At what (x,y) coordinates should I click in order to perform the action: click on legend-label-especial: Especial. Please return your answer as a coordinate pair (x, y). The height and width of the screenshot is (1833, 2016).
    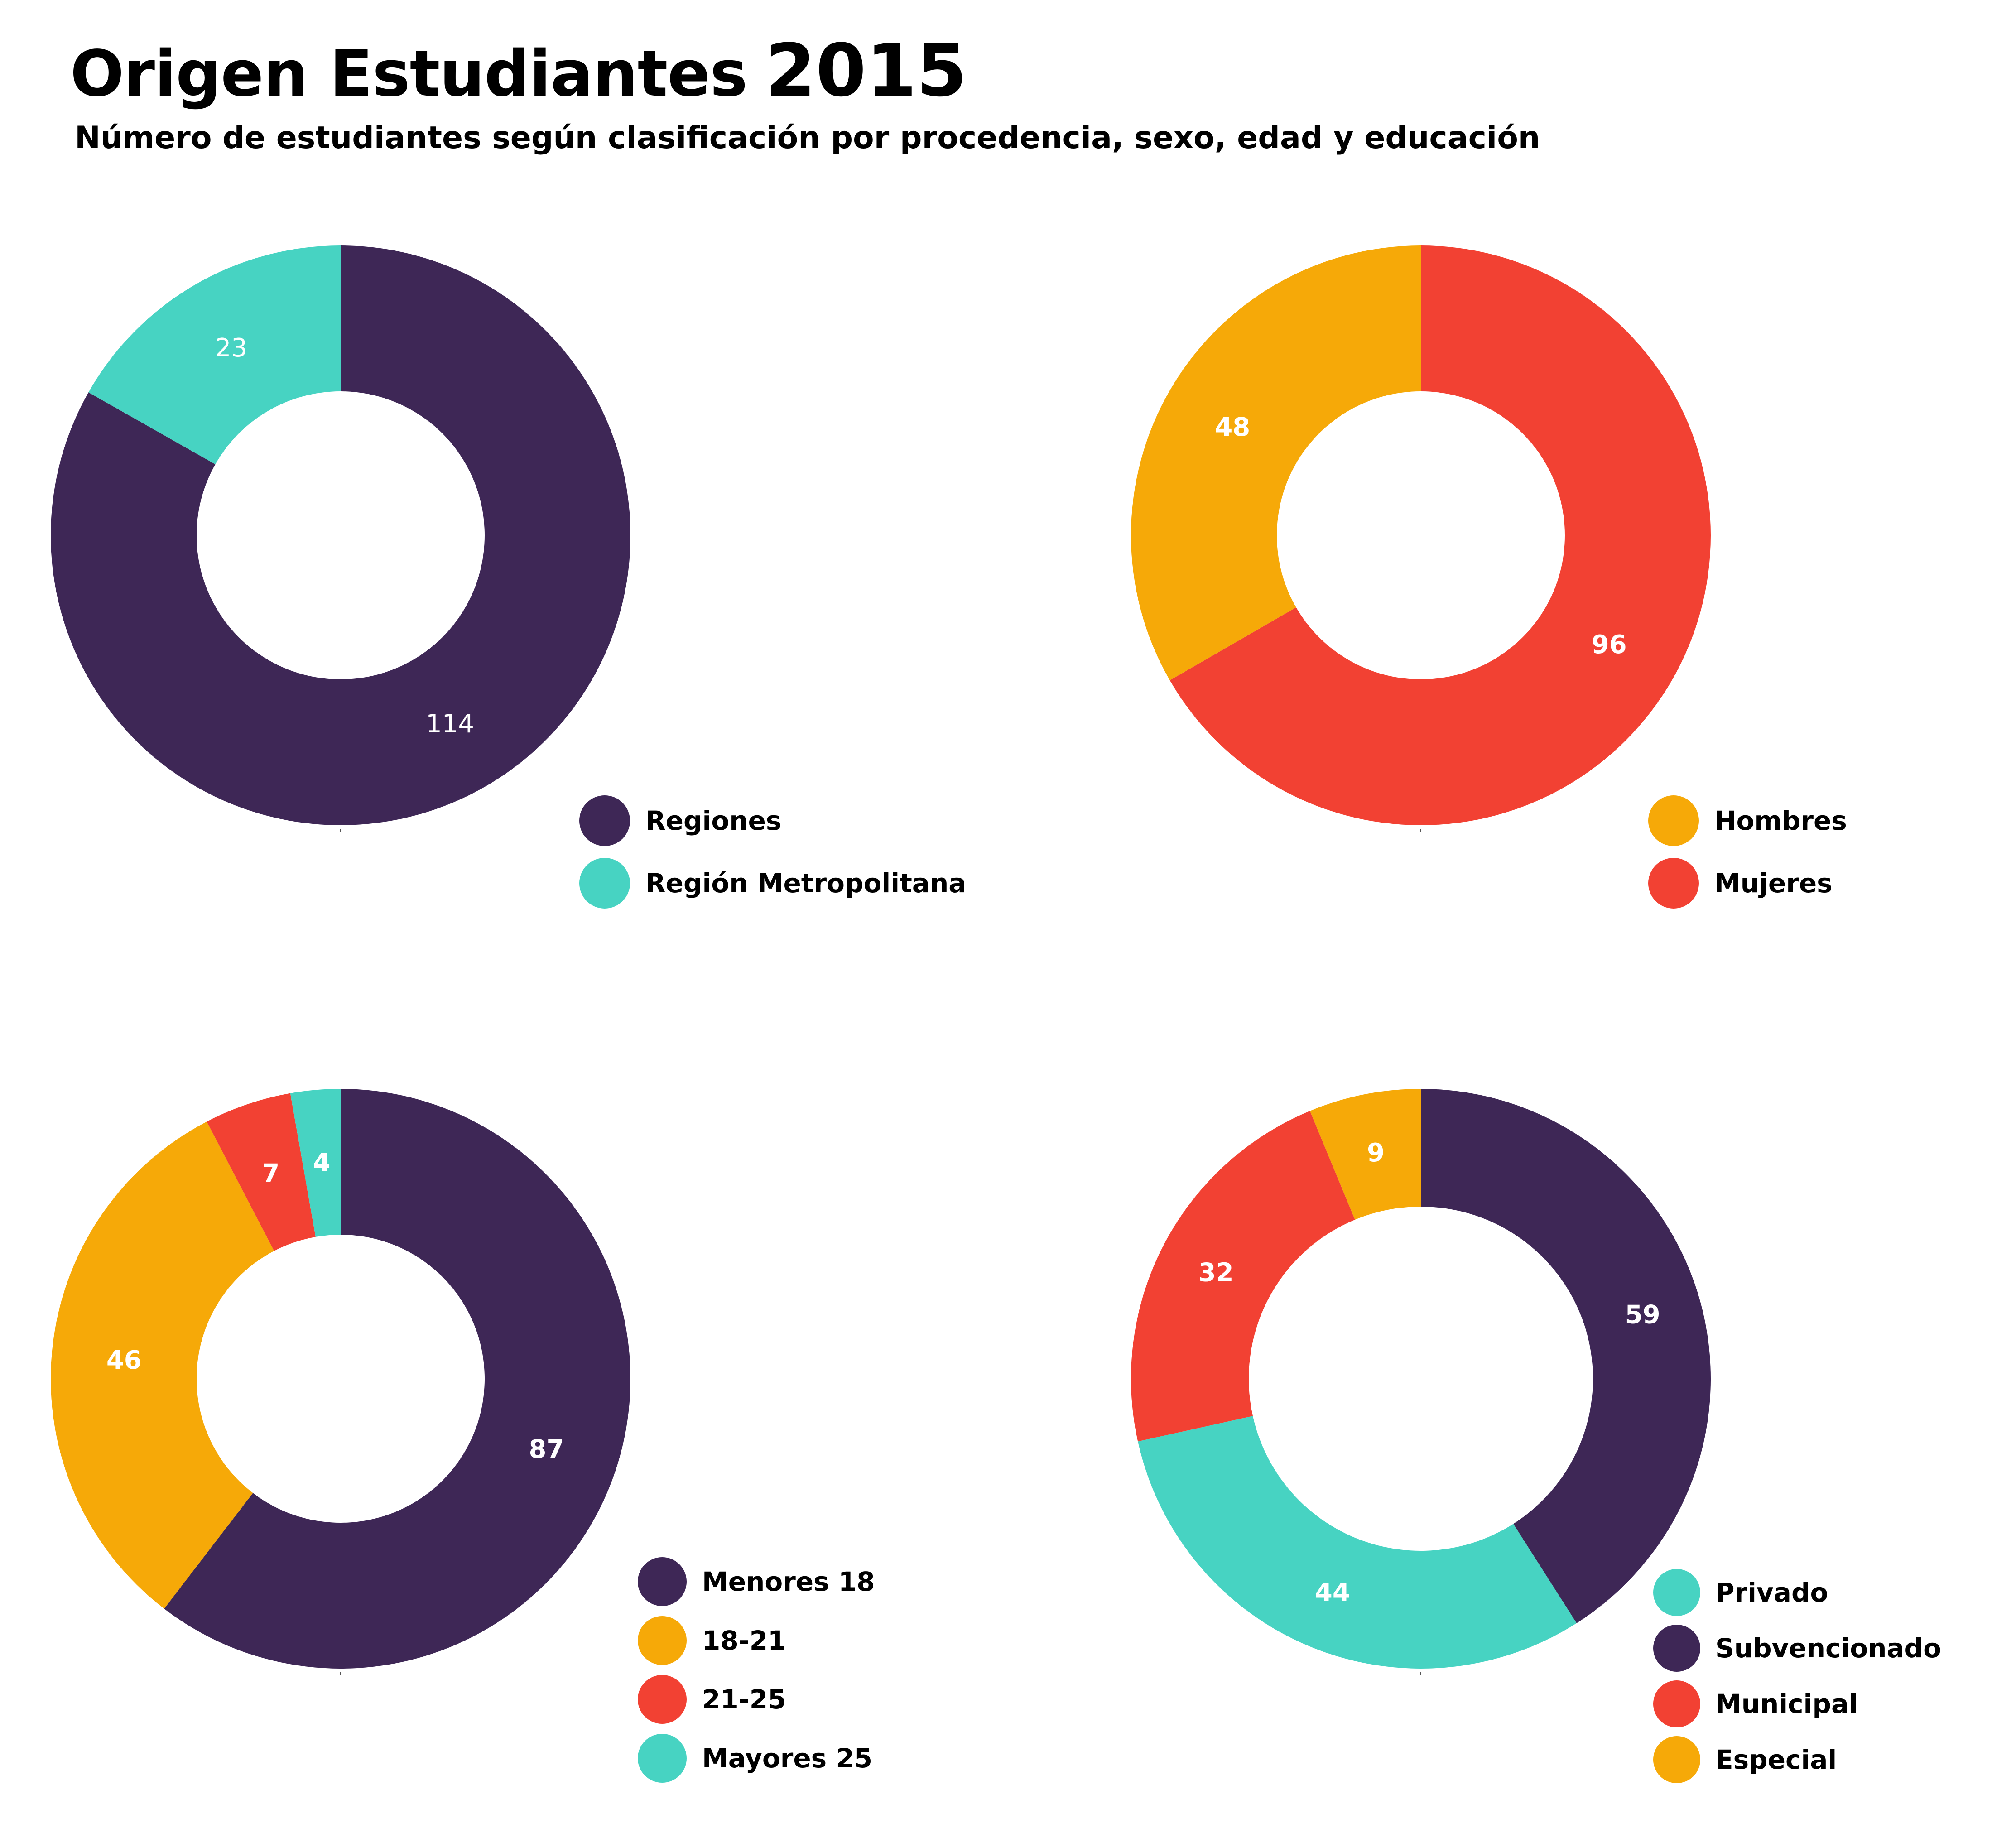
    Looking at the image, I should click on (1776, 1759).